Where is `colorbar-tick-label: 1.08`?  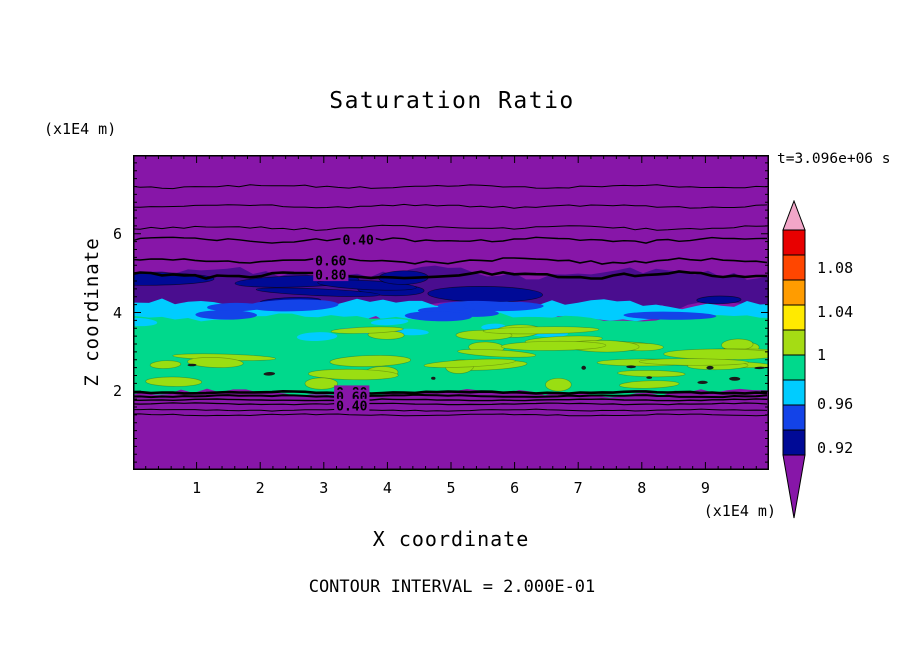
colorbar-tick-label: 1.08 is located at coordinates (835, 268).